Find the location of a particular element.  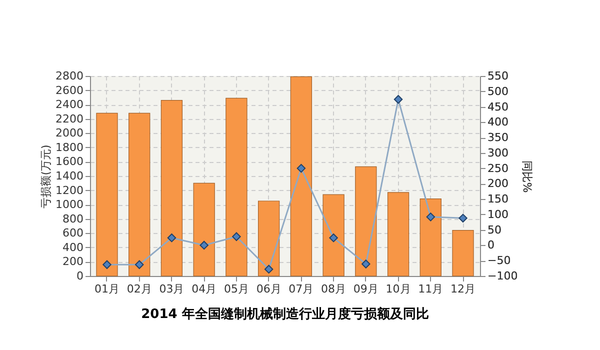

y2-tick-label: 150 is located at coordinates (498, 199).